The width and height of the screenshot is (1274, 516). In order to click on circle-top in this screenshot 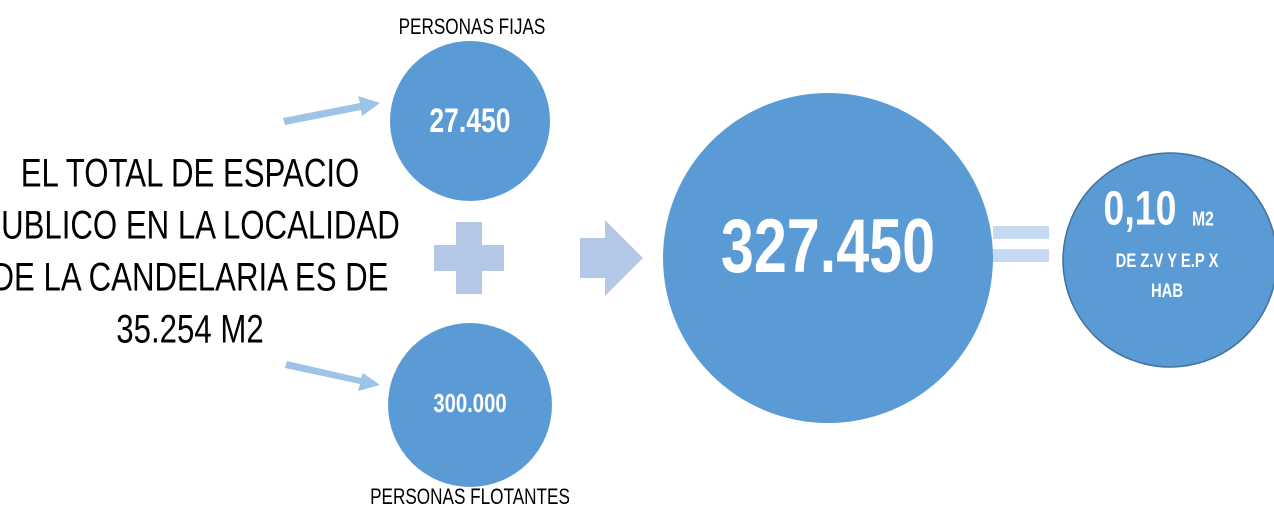, I will do `click(470, 121)`.